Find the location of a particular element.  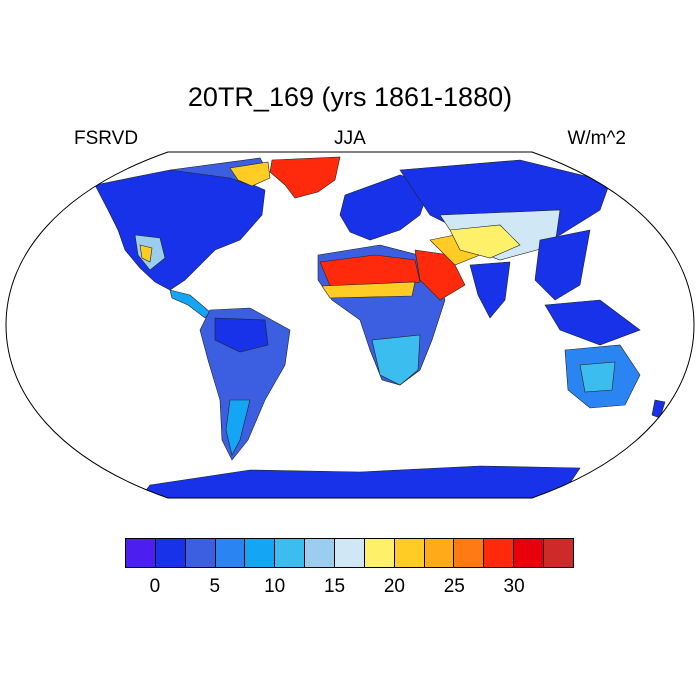

land-sahel is located at coordinates (368, 290).